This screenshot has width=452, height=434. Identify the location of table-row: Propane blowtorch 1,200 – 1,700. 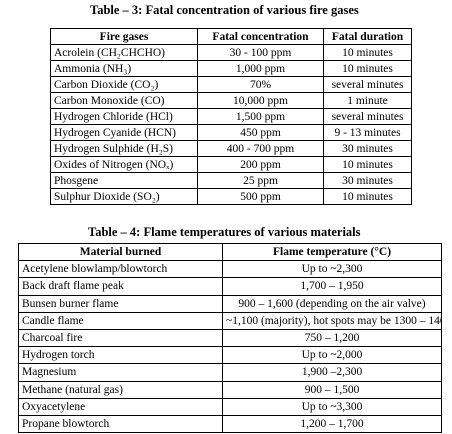
(230, 424).